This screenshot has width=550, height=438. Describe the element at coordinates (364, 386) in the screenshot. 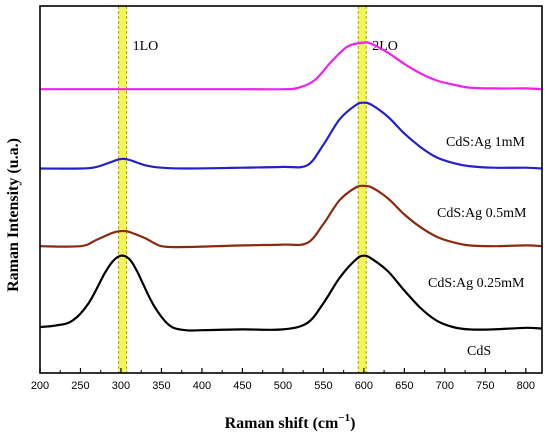

I see `x-tick-label: 600` at that location.